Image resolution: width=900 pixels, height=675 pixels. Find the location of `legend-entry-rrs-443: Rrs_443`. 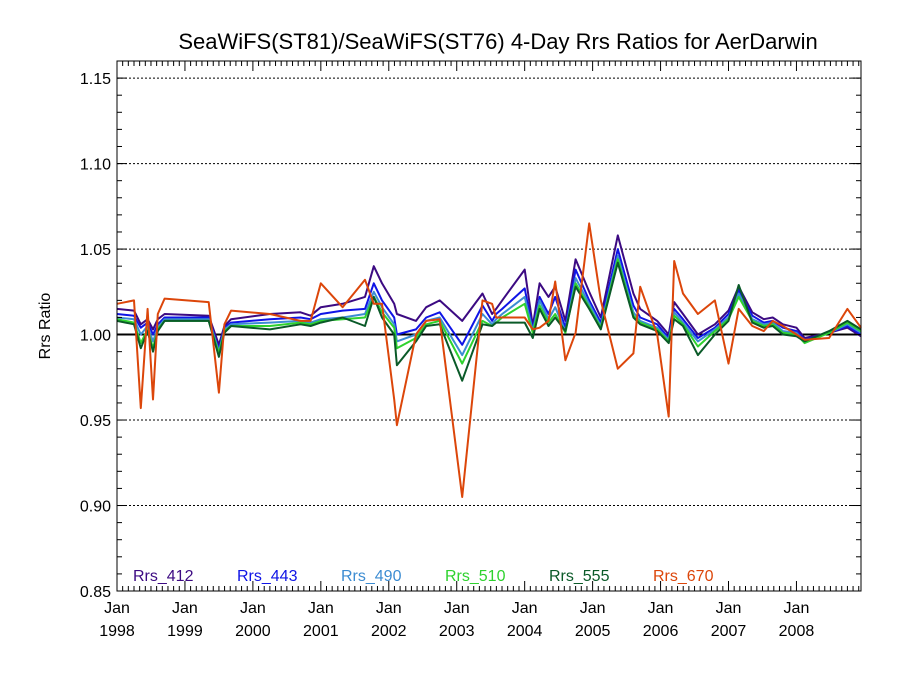

legend-entry-rrs-443: Rrs_443 is located at coordinates (267, 576).